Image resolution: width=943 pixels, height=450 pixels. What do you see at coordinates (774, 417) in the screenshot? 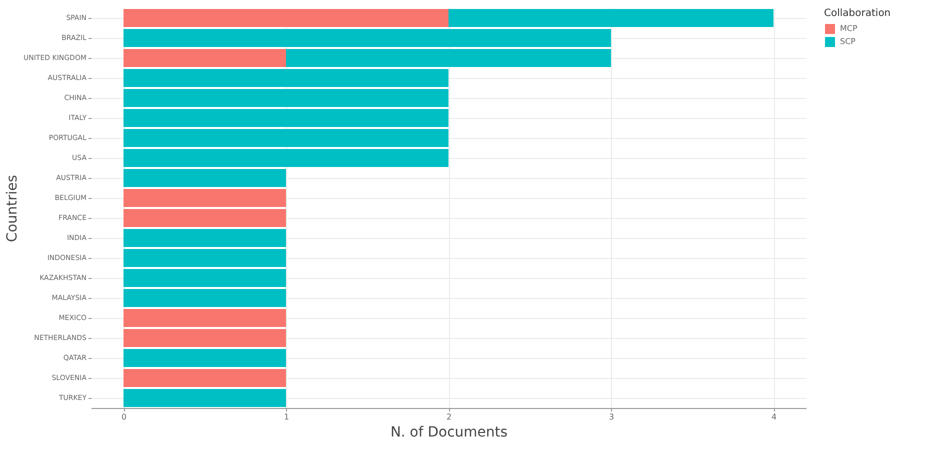
I see `x-tick-label: 4` at bounding box center [774, 417].